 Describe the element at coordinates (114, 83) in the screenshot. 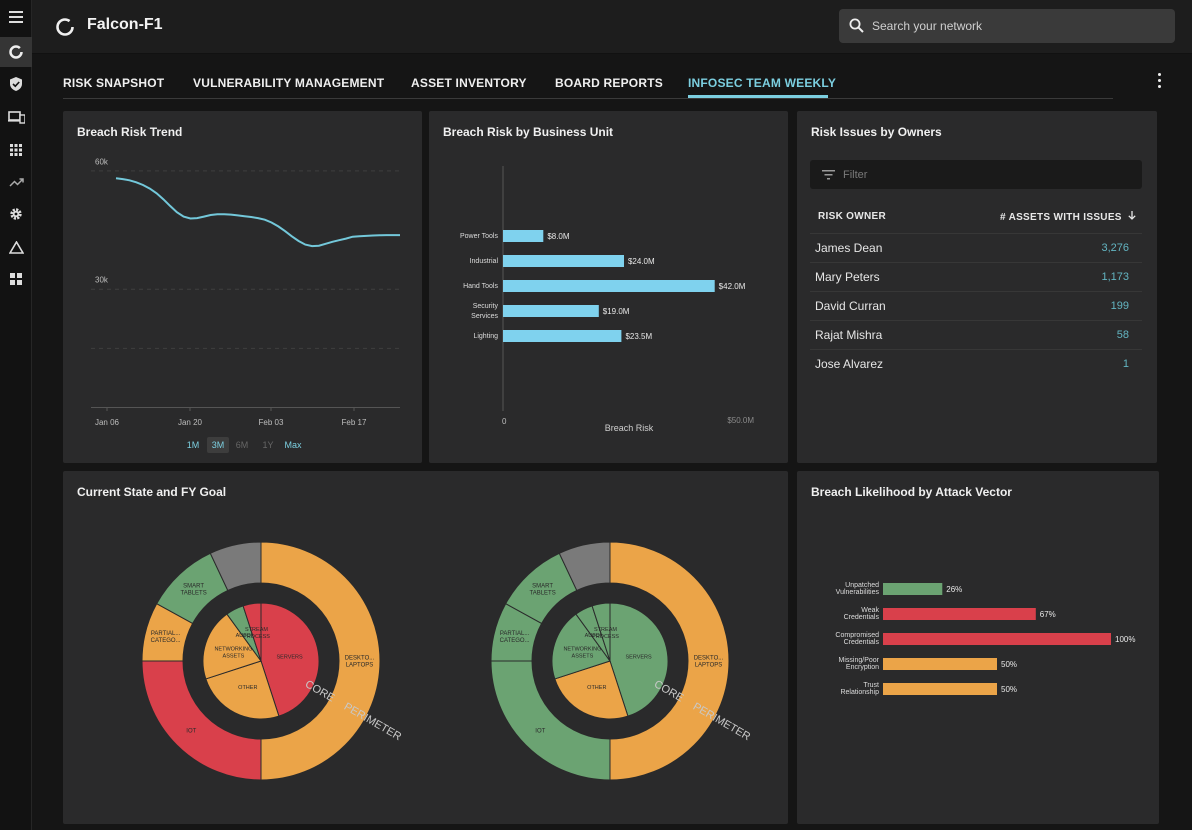

I see `tab-risk-snapshot: RISK SNAPSHOT` at that location.